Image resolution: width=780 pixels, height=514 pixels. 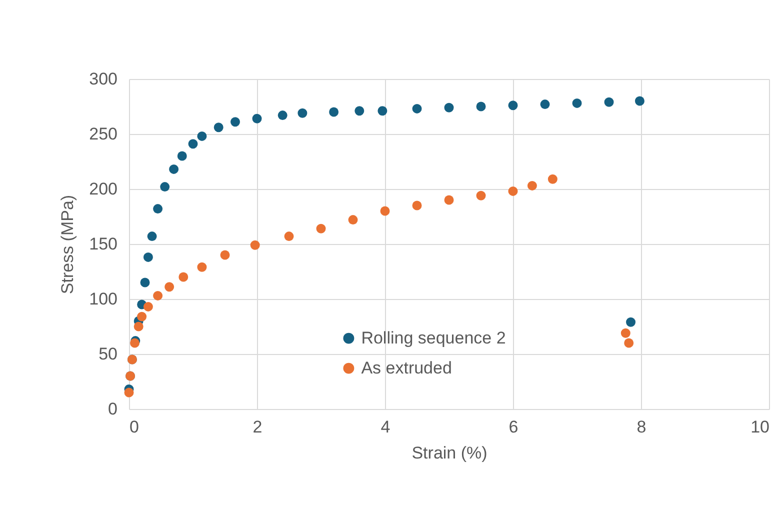 What do you see at coordinates (641, 427) in the screenshot?
I see `x-tick-label: 8` at bounding box center [641, 427].